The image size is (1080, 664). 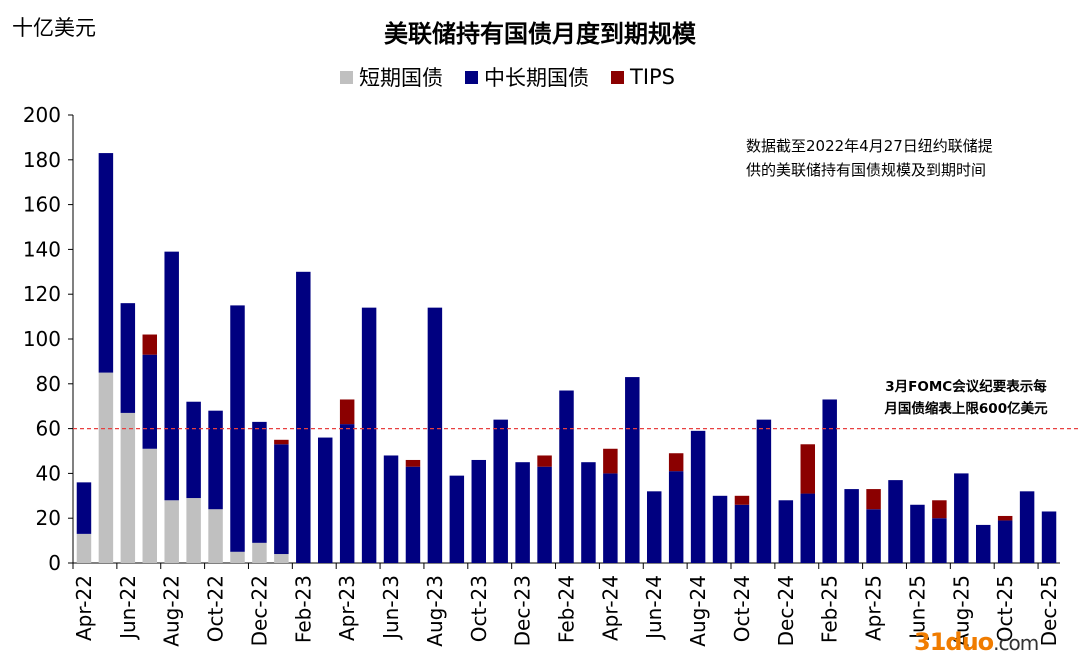 What do you see at coordinates (435, 611) in the screenshot?
I see `x-tick-label: Aug-23` at bounding box center [435, 611].